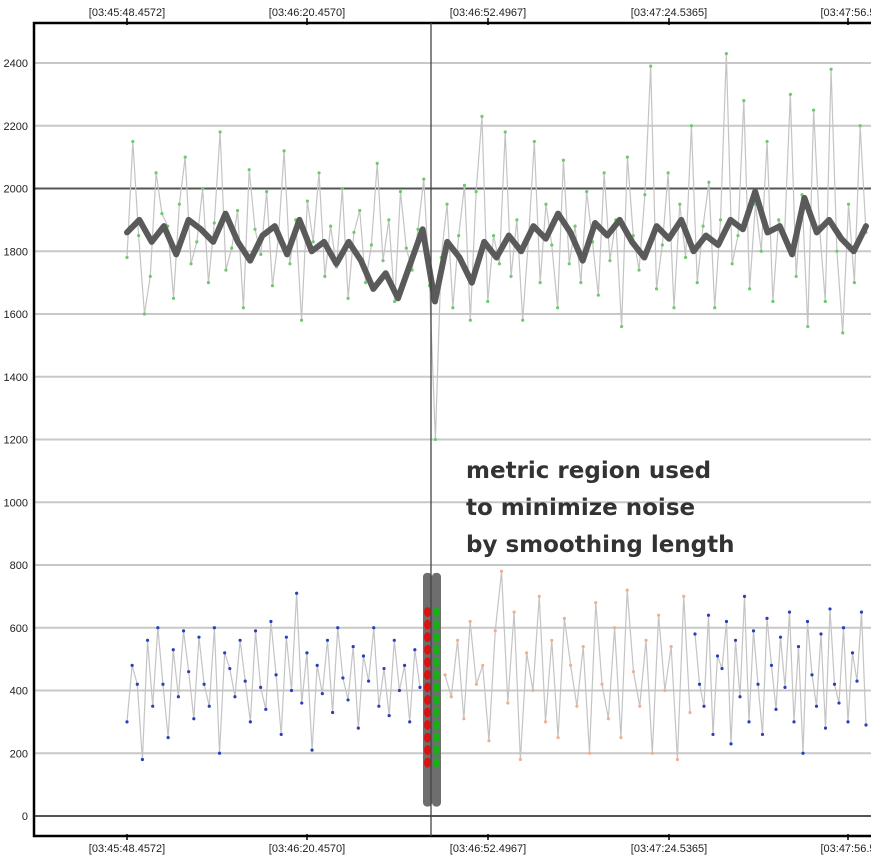 The image size is (871, 864). What do you see at coordinates (496, 246) in the screenshot?
I see `smoothed-line` at bounding box center [496, 246].